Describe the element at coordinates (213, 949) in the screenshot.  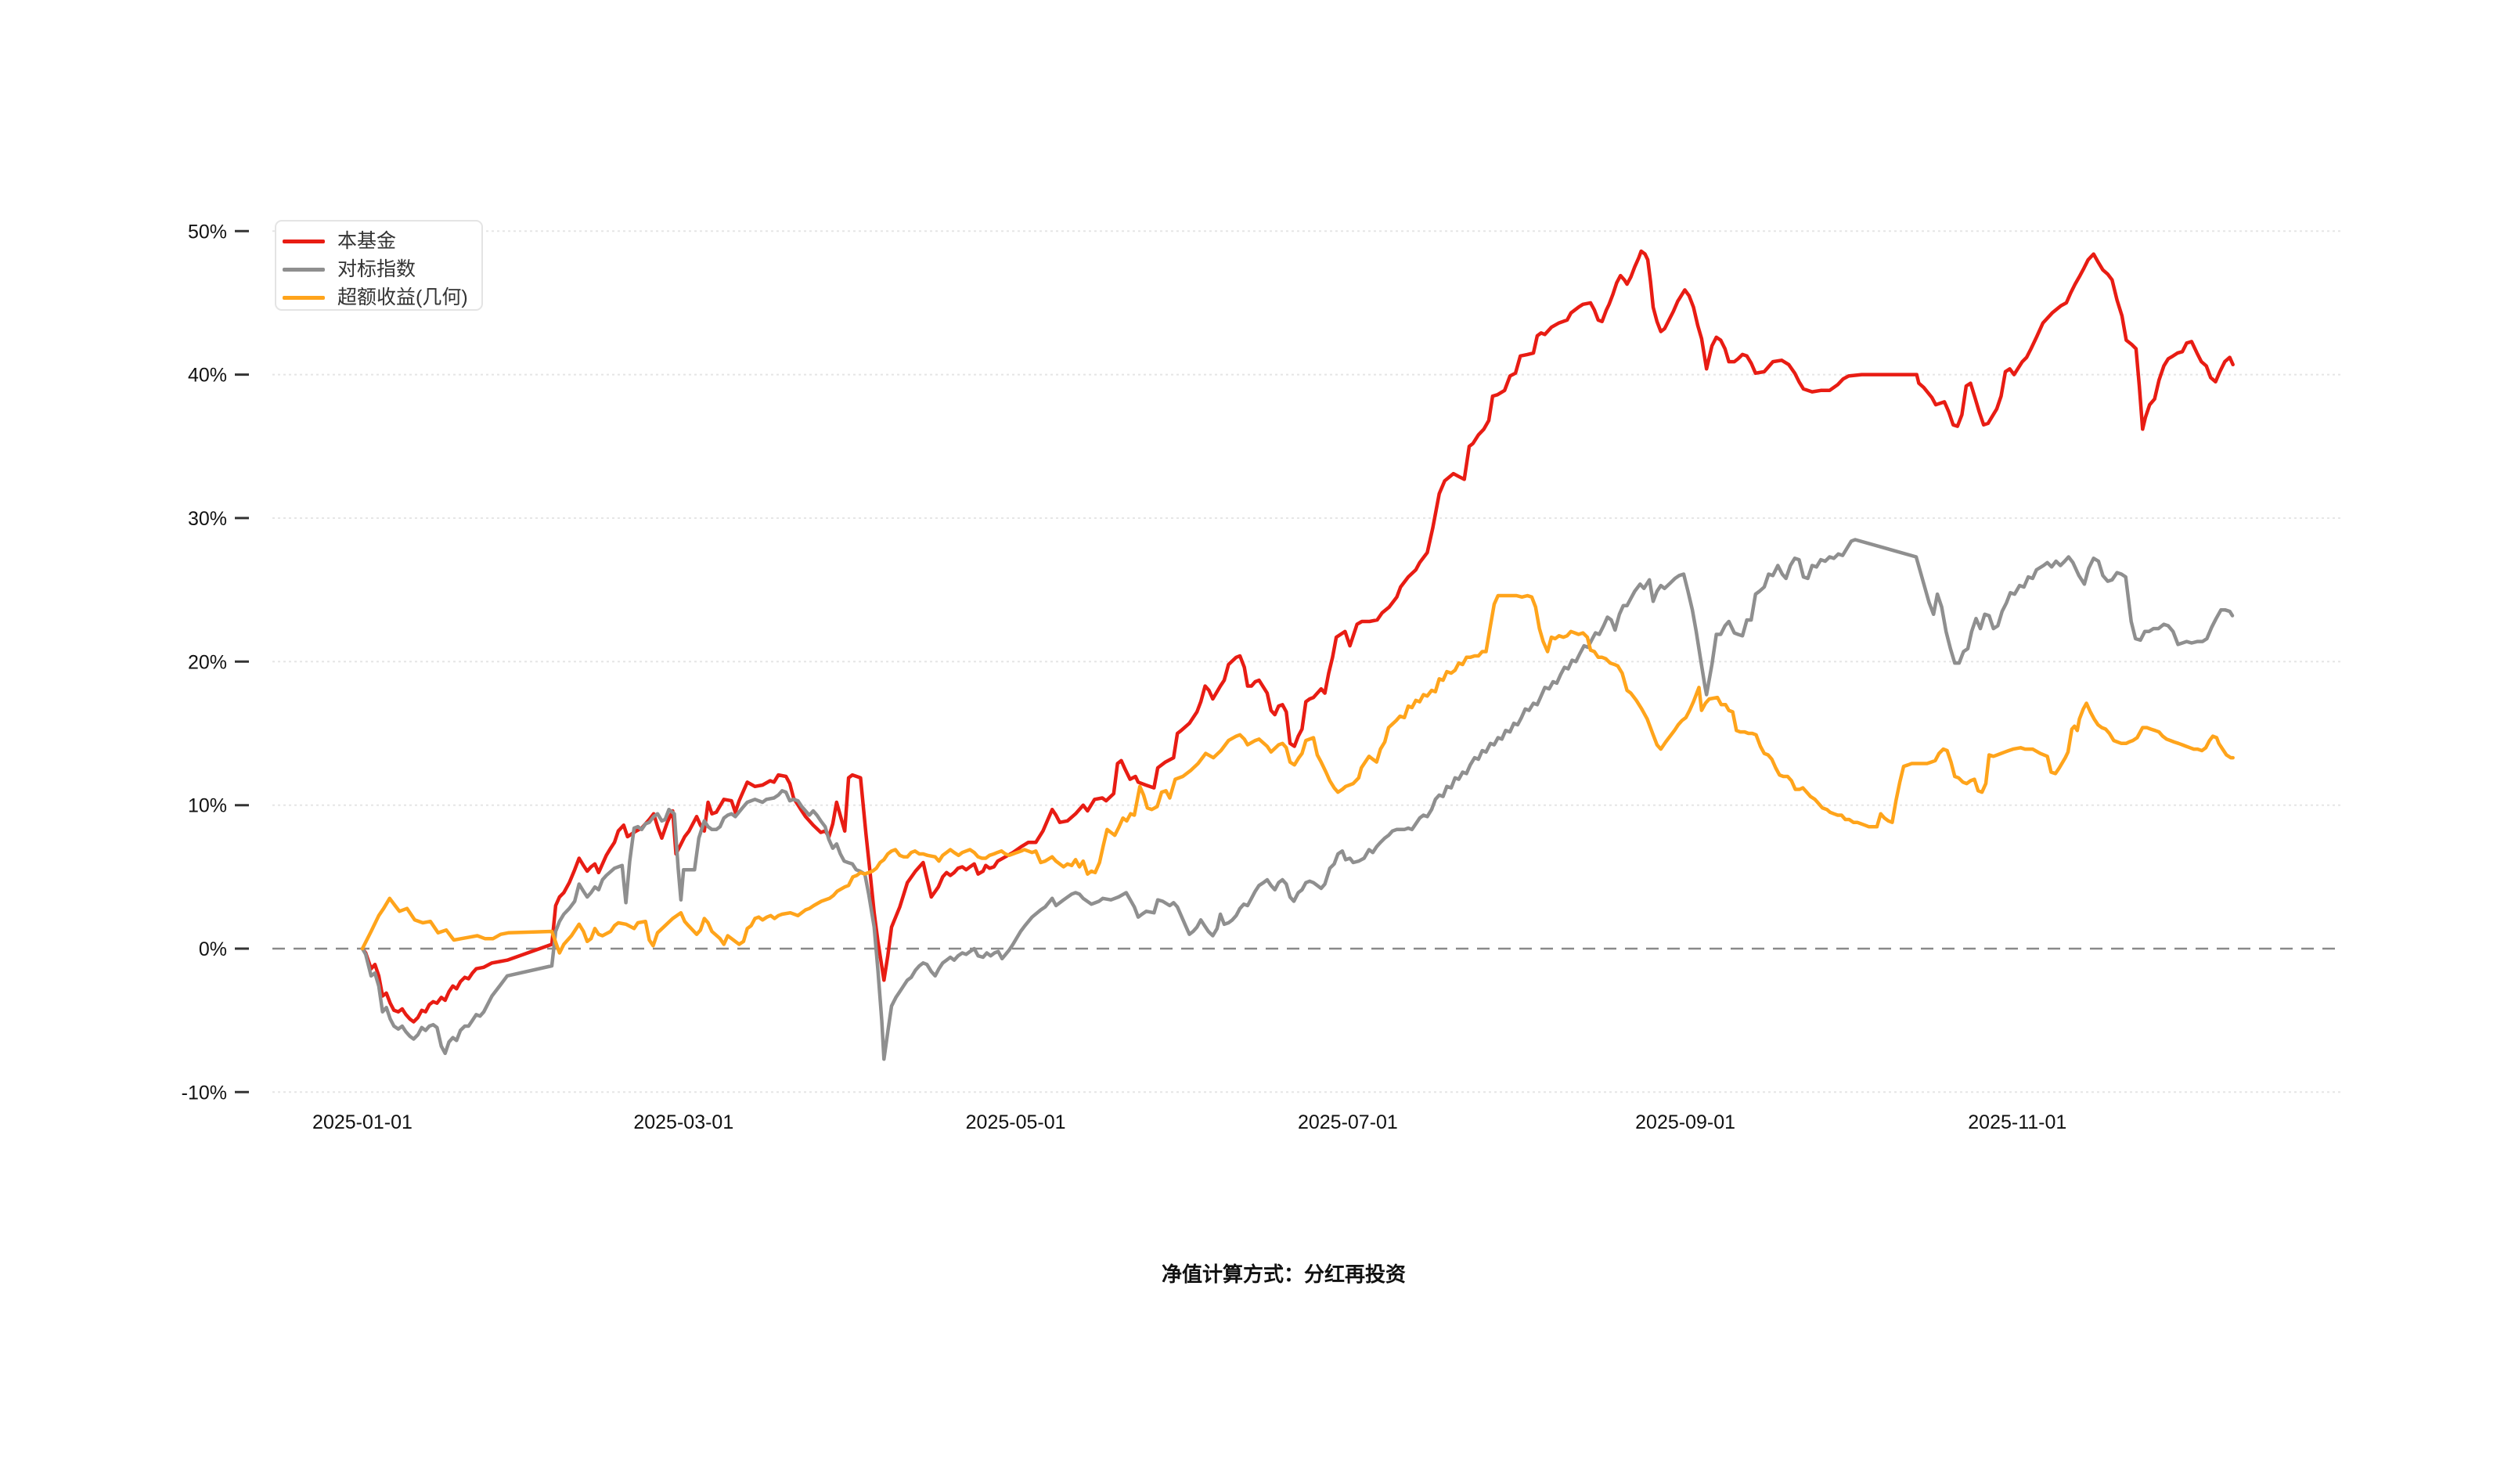
I see `y-axis-label-0: 0%` at that location.